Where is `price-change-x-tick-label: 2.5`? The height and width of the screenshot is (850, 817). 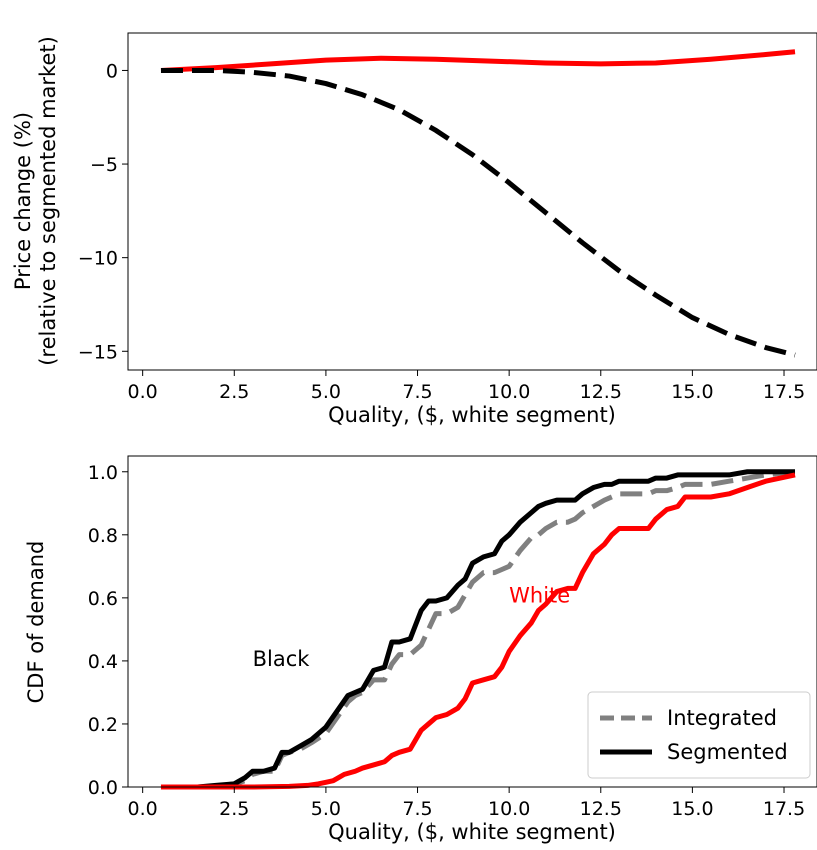 price-change-x-tick-label: 2.5 is located at coordinates (234, 392).